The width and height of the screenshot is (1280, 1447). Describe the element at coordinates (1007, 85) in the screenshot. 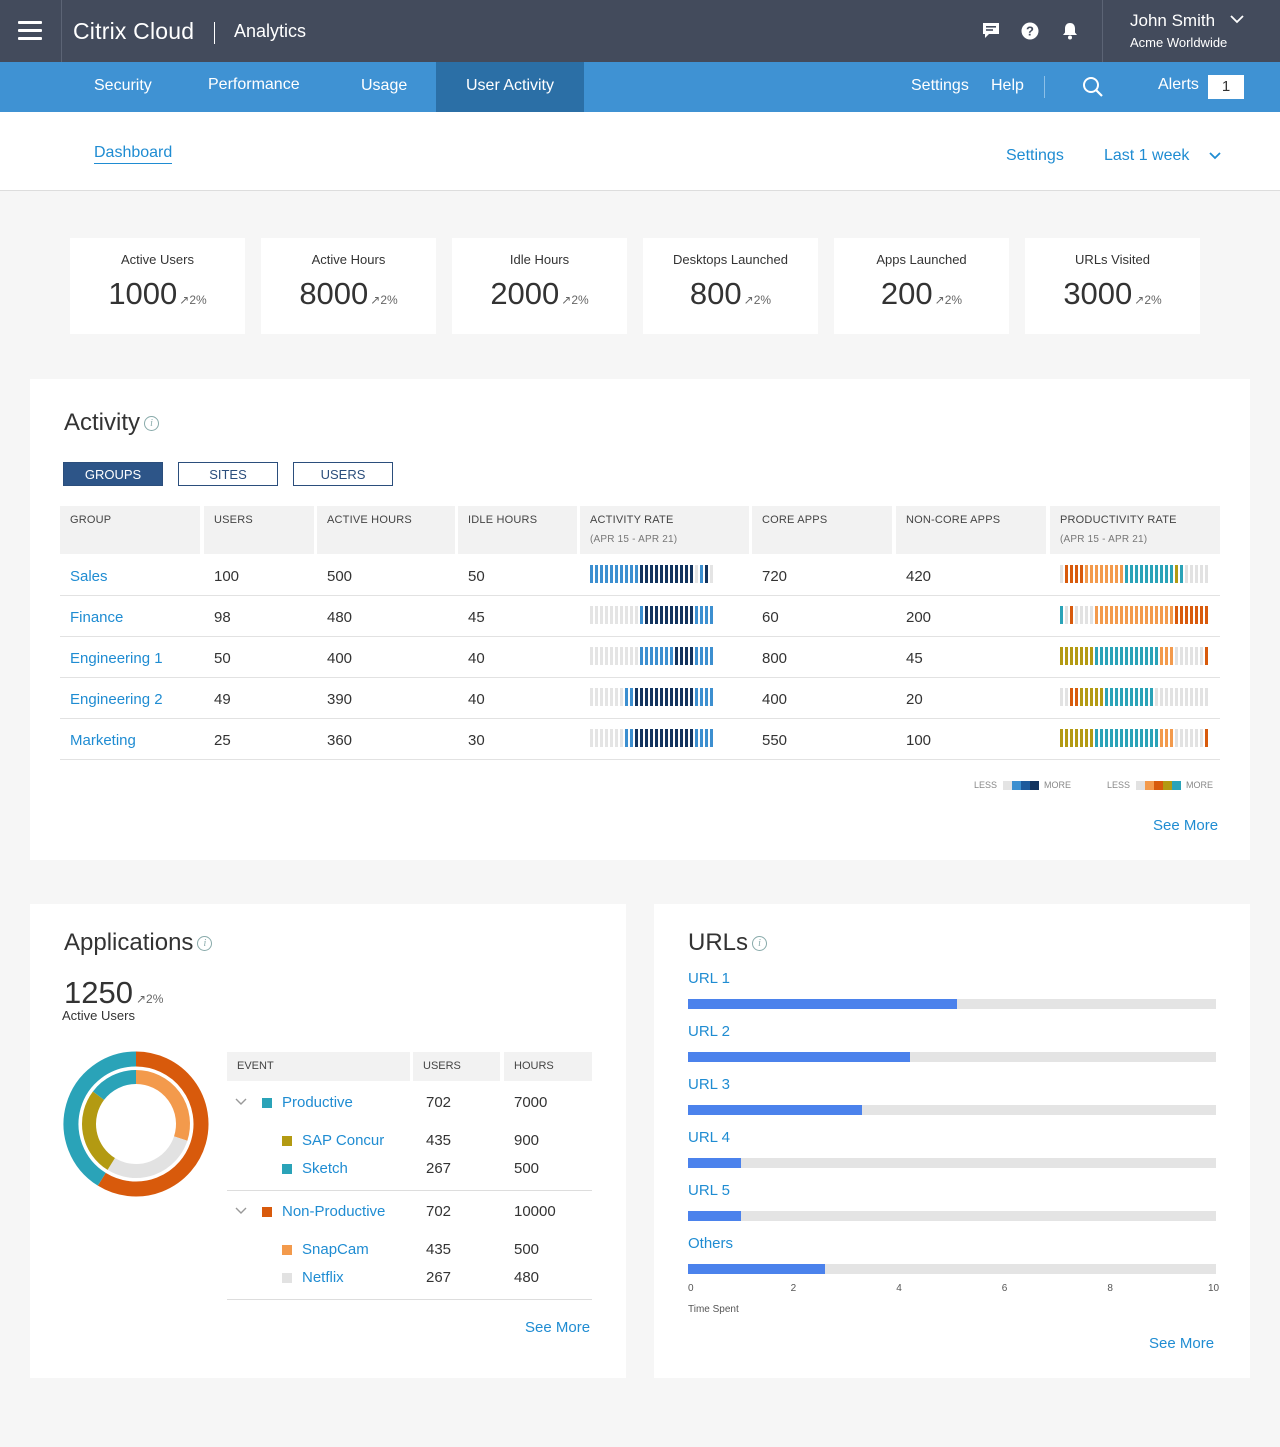

I see `help-link: Help` at that location.